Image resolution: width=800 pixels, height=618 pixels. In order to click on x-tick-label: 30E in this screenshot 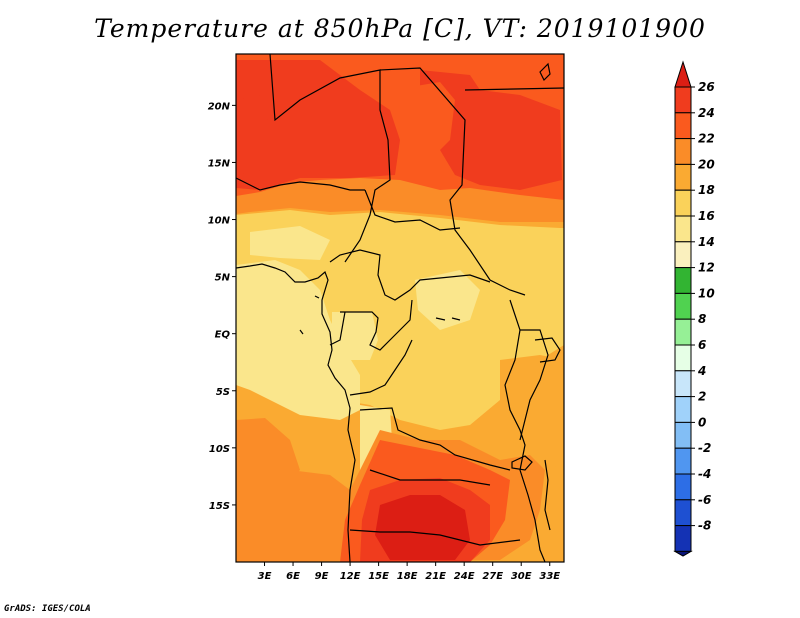, I will do `click(521, 576)`.